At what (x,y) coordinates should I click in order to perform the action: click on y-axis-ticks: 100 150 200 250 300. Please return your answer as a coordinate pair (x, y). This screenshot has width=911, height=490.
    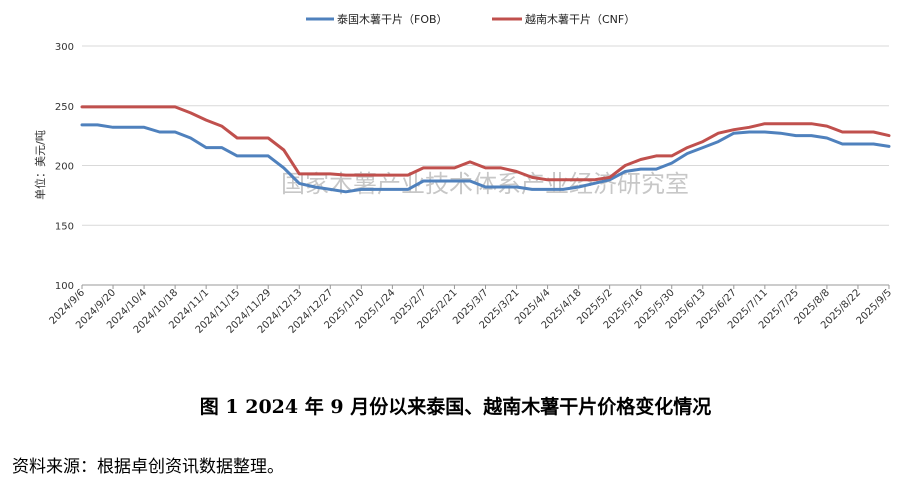
    Looking at the image, I should click on (64, 167).